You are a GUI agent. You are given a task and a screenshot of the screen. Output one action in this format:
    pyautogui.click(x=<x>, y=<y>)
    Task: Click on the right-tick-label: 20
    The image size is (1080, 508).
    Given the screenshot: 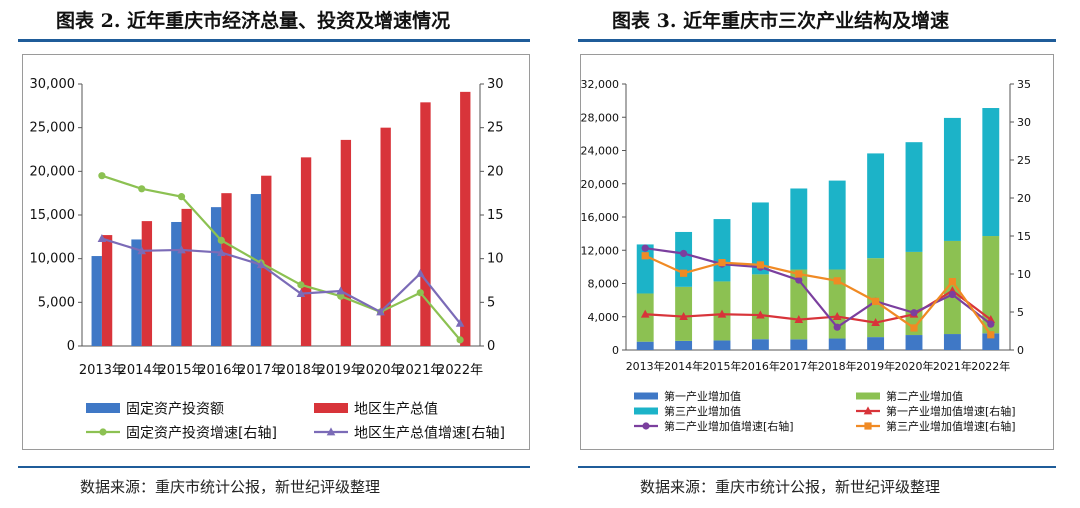 What is the action you would take?
    pyautogui.click(x=495, y=171)
    